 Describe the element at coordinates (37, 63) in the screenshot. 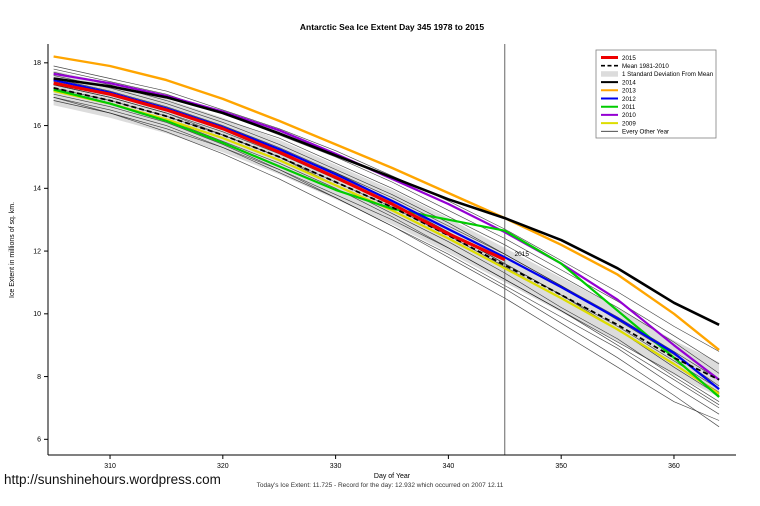

I see `y-tick-label: 18` at that location.